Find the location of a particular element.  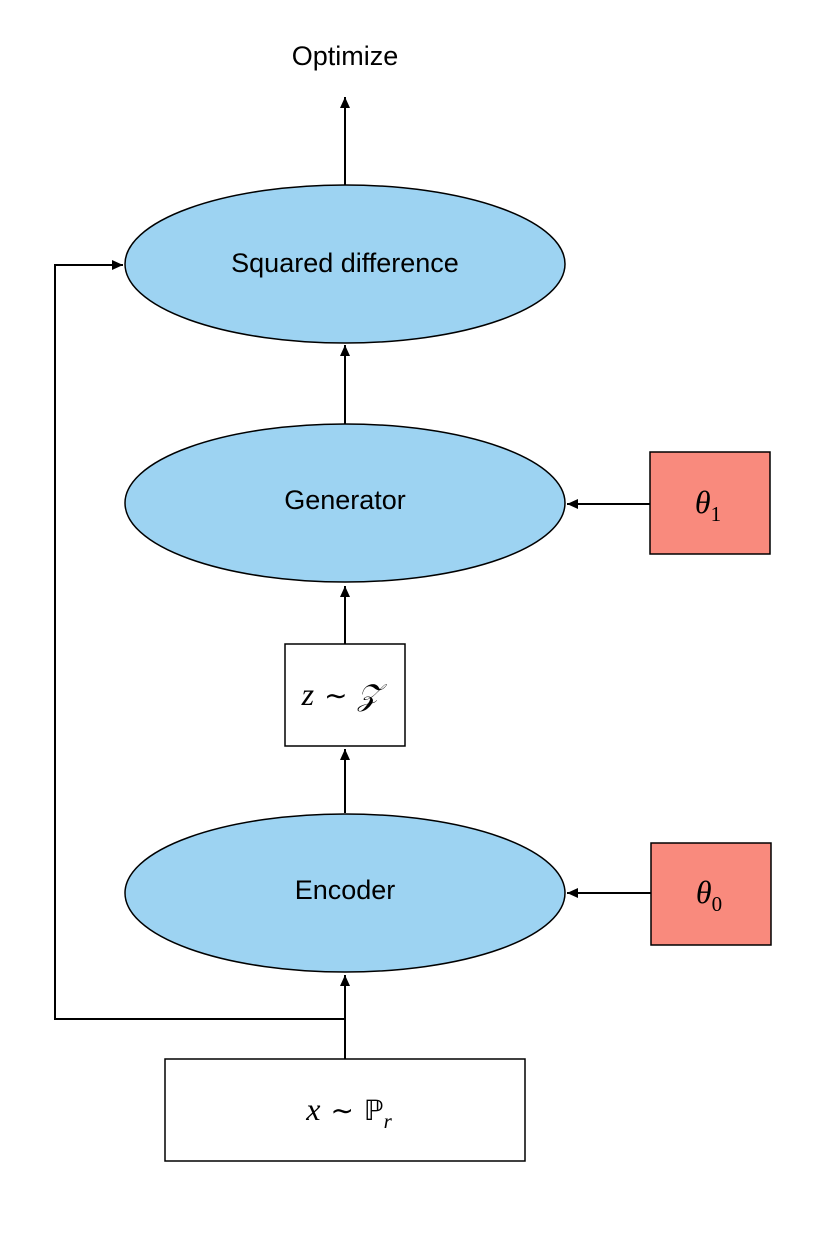

input-label: x ∼ ℙr is located at coordinates (348, 1112).